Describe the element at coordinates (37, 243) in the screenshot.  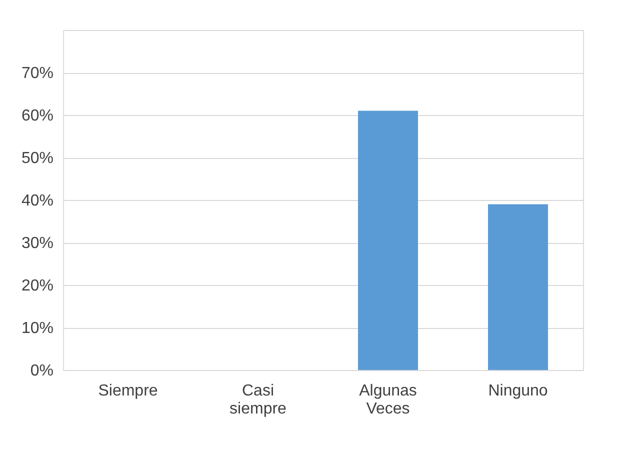
I see `y-tick-label: 30%` at that location.